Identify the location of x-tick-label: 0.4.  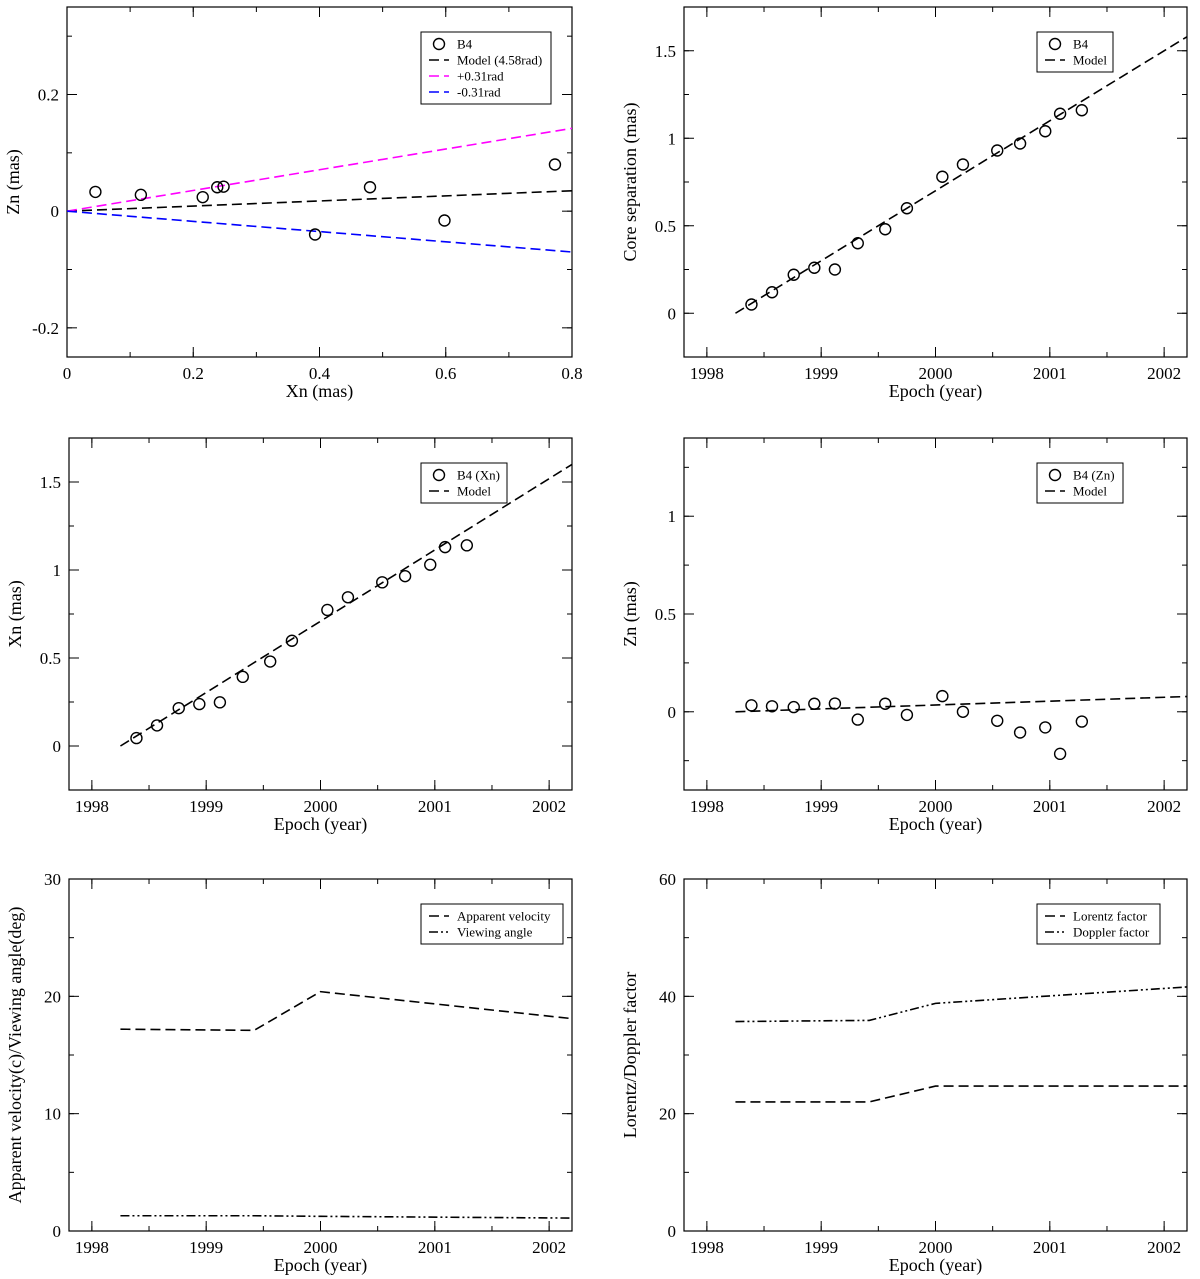
(320, 373).